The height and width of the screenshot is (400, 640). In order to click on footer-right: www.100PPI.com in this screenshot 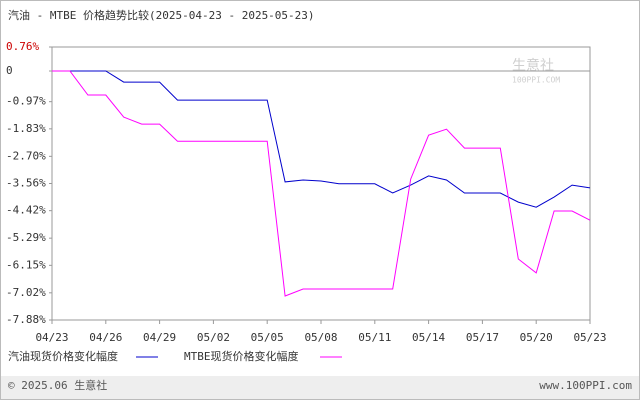, I will do `click(585, 385)`.